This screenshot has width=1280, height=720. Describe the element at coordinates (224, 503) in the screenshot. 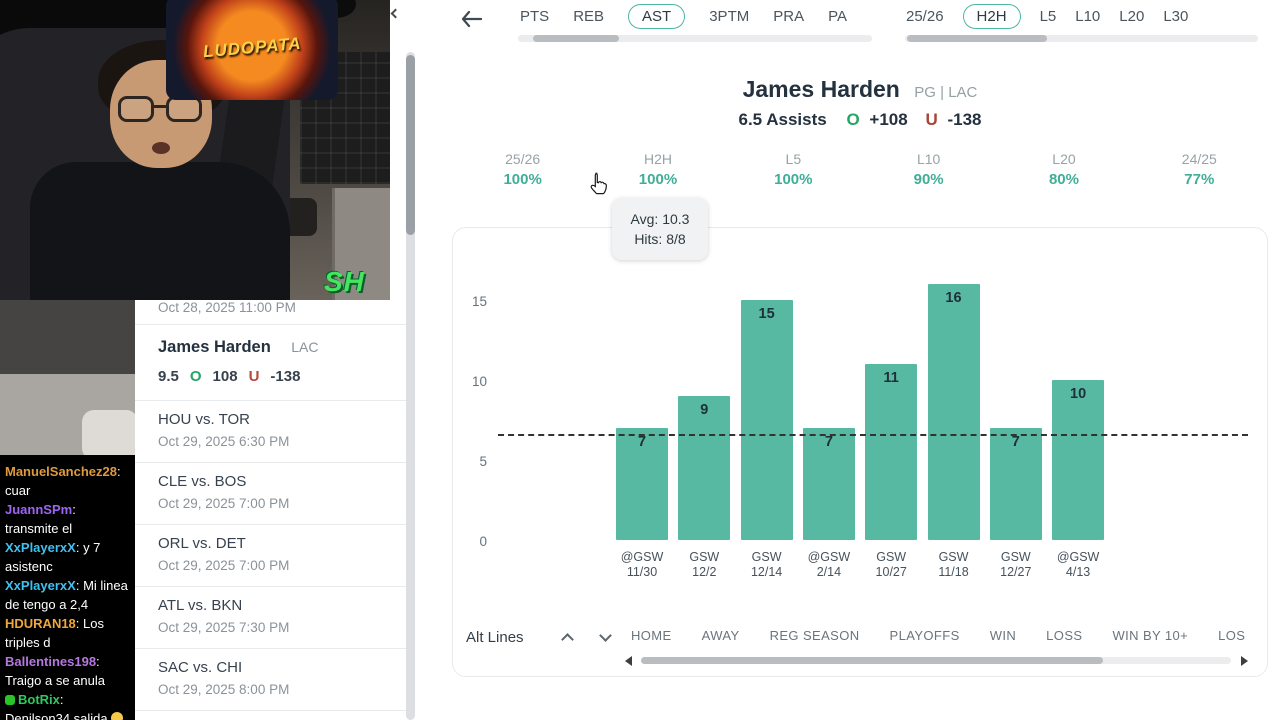

I see `game-datetime: Oct 29, 2025 7:00 PM` at that location.